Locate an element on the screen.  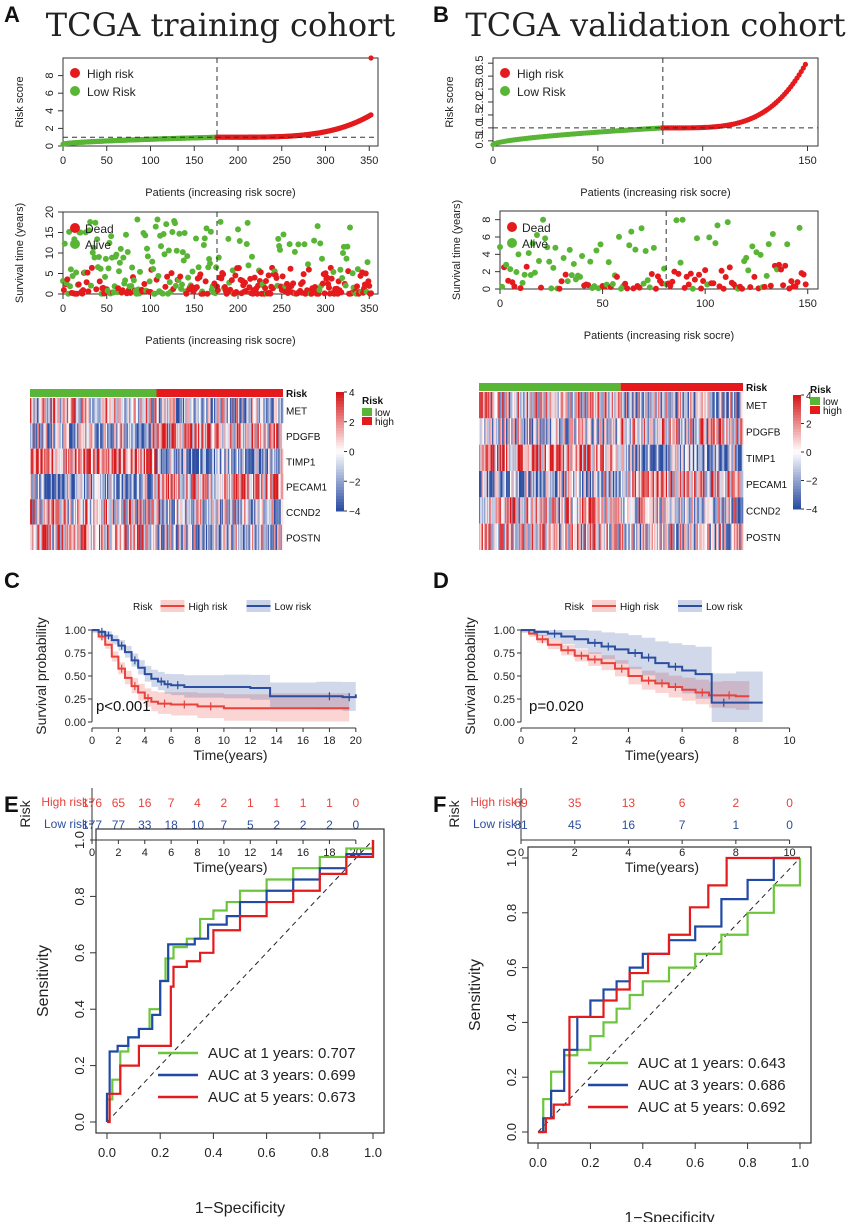
b-risk-legend-label: Low Risk is located at coordinates (542, 92).